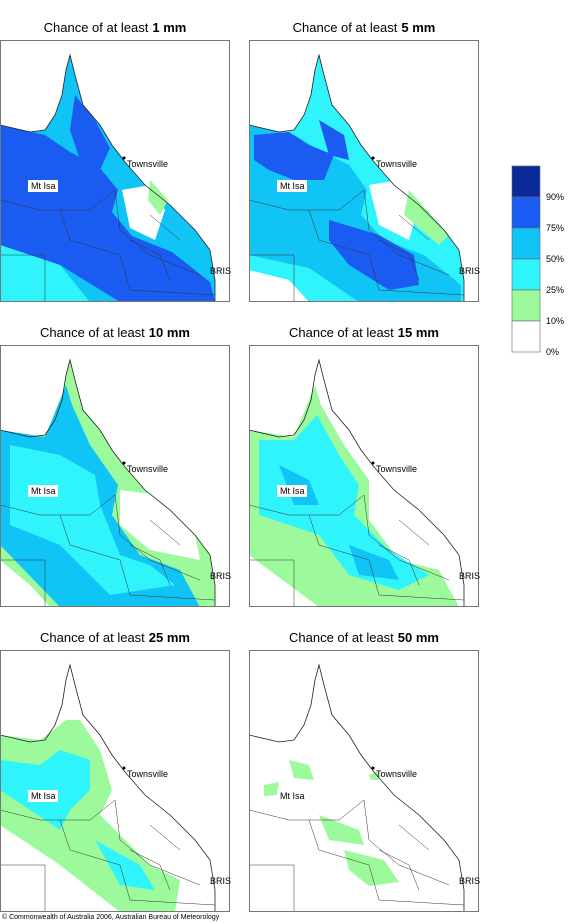  What do you see at coordinates (555, 290) in the screenshot?
I see `legend-label: 25%` at bounding box center [555, 290].